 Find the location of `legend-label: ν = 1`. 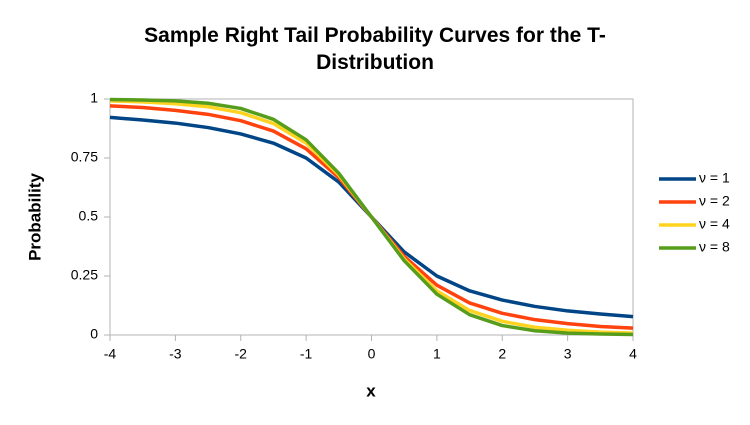

legend-label: ν = 1 is located at coordinates (714, 178).